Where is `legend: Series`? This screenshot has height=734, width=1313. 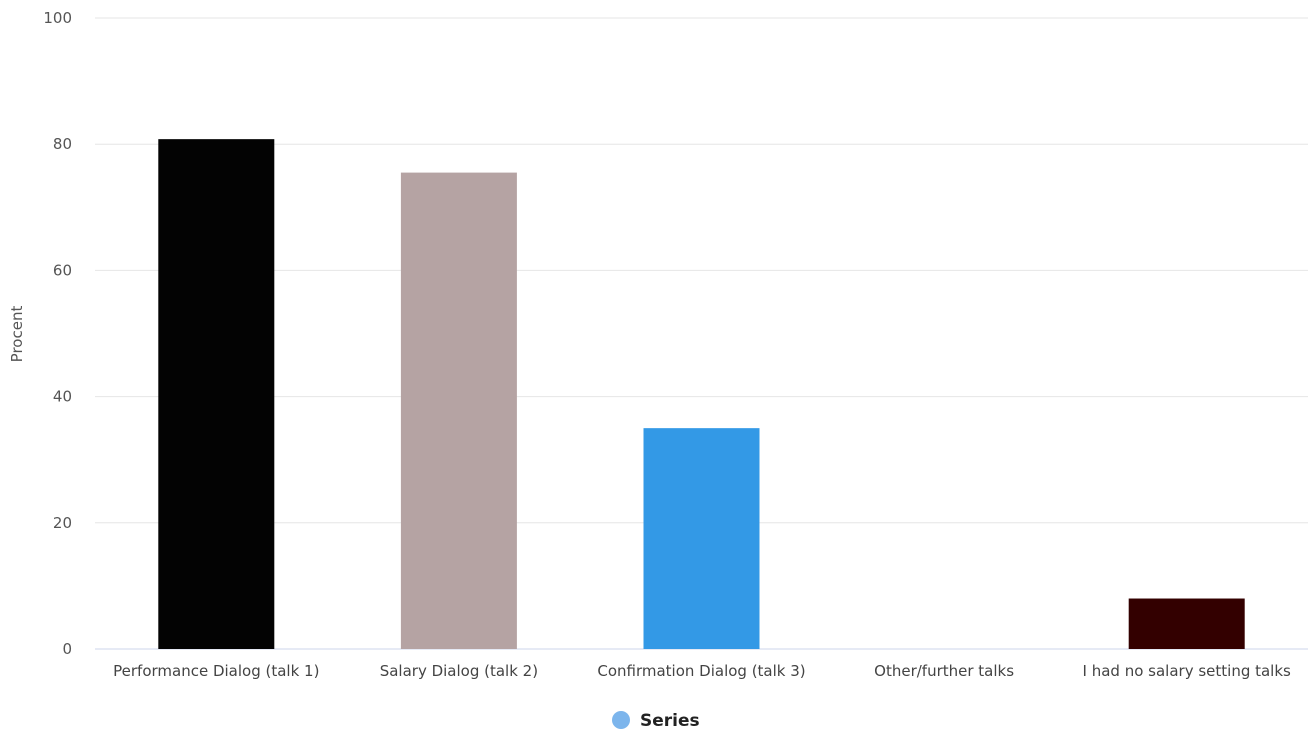
legend: Series is located at coordinates (656, 721).